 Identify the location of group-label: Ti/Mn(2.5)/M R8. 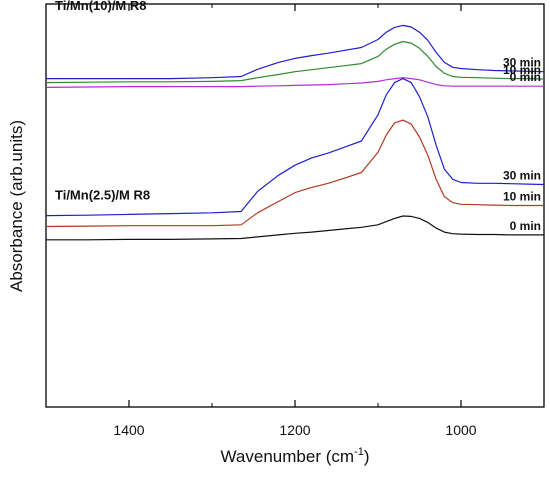
(102, 194).